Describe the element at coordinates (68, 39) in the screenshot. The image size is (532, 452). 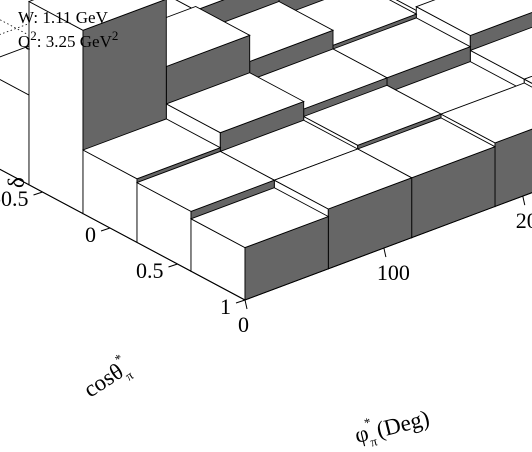
I see `q2-label: Q2: 3.25 GeV2` at that location.